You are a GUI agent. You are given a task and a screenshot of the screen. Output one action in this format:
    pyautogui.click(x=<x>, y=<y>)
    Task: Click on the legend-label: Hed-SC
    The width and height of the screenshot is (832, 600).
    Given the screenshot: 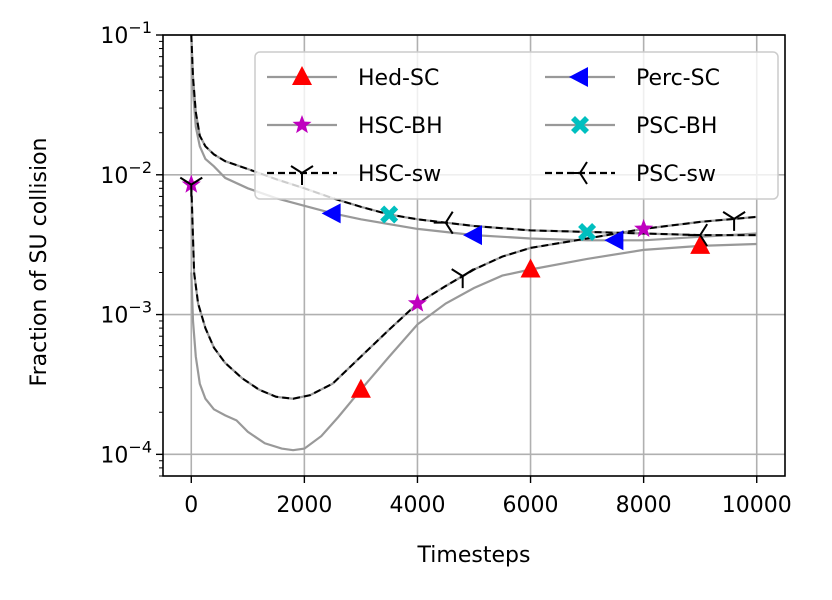 What is the action you would take?
    pyautogui.click(x=398, y=78)
    